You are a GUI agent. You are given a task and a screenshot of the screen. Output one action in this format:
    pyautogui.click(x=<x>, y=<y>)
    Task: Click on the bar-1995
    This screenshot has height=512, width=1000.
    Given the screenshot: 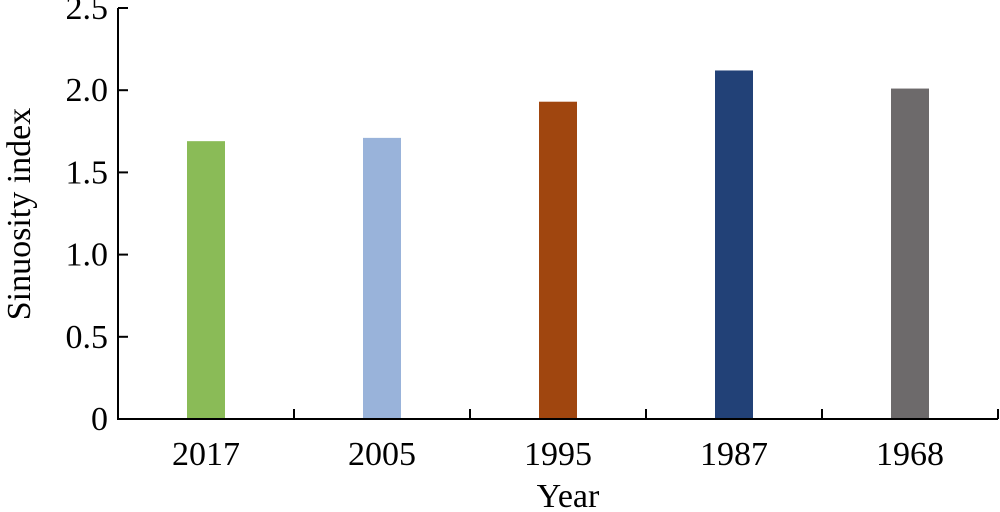 What is the action you would take?
    pyautogui.click(x=558, y=260)
    